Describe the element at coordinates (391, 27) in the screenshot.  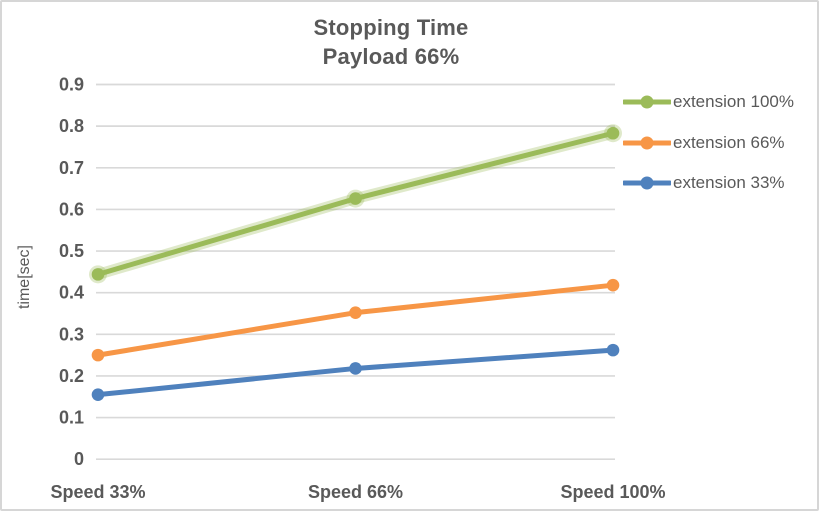
I see `chart-title-line1: Stopping Time` at that location.